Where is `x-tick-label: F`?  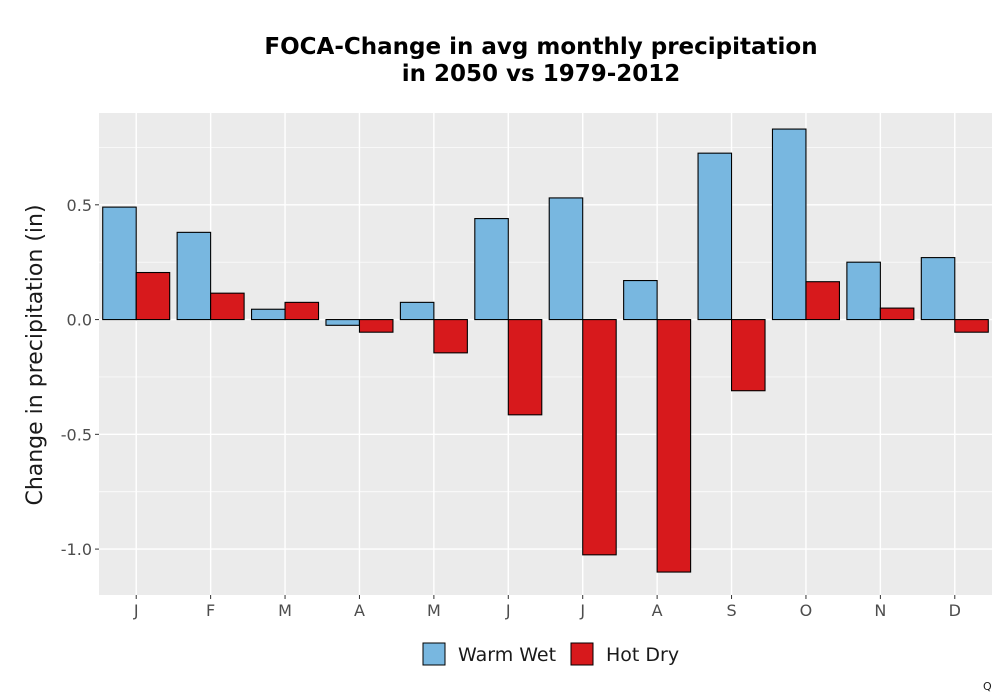
x-tick-label: F is located at coordinates (210, 610).